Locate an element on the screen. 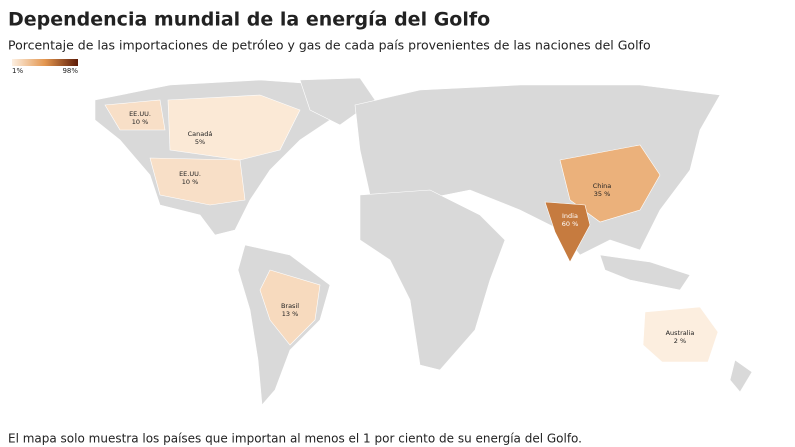 The image size is (795, 447). country-name: India is located at coordinates (570, 216).